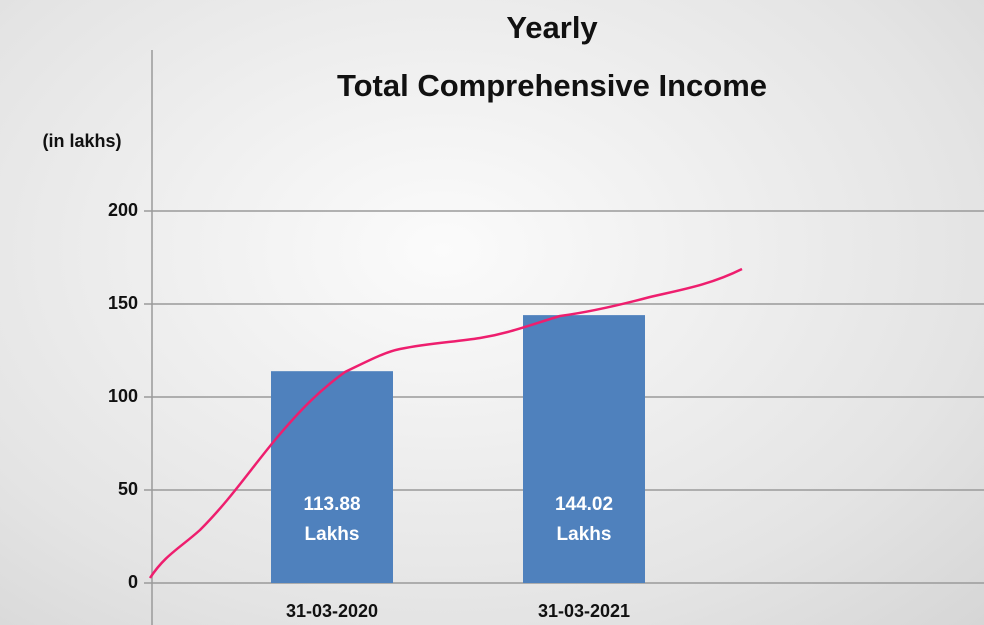  What do you see at coordinates (332, 611) in the screenshot?
I see `x-tick-label: 31-03-2020` at bounding box center [332, 611].